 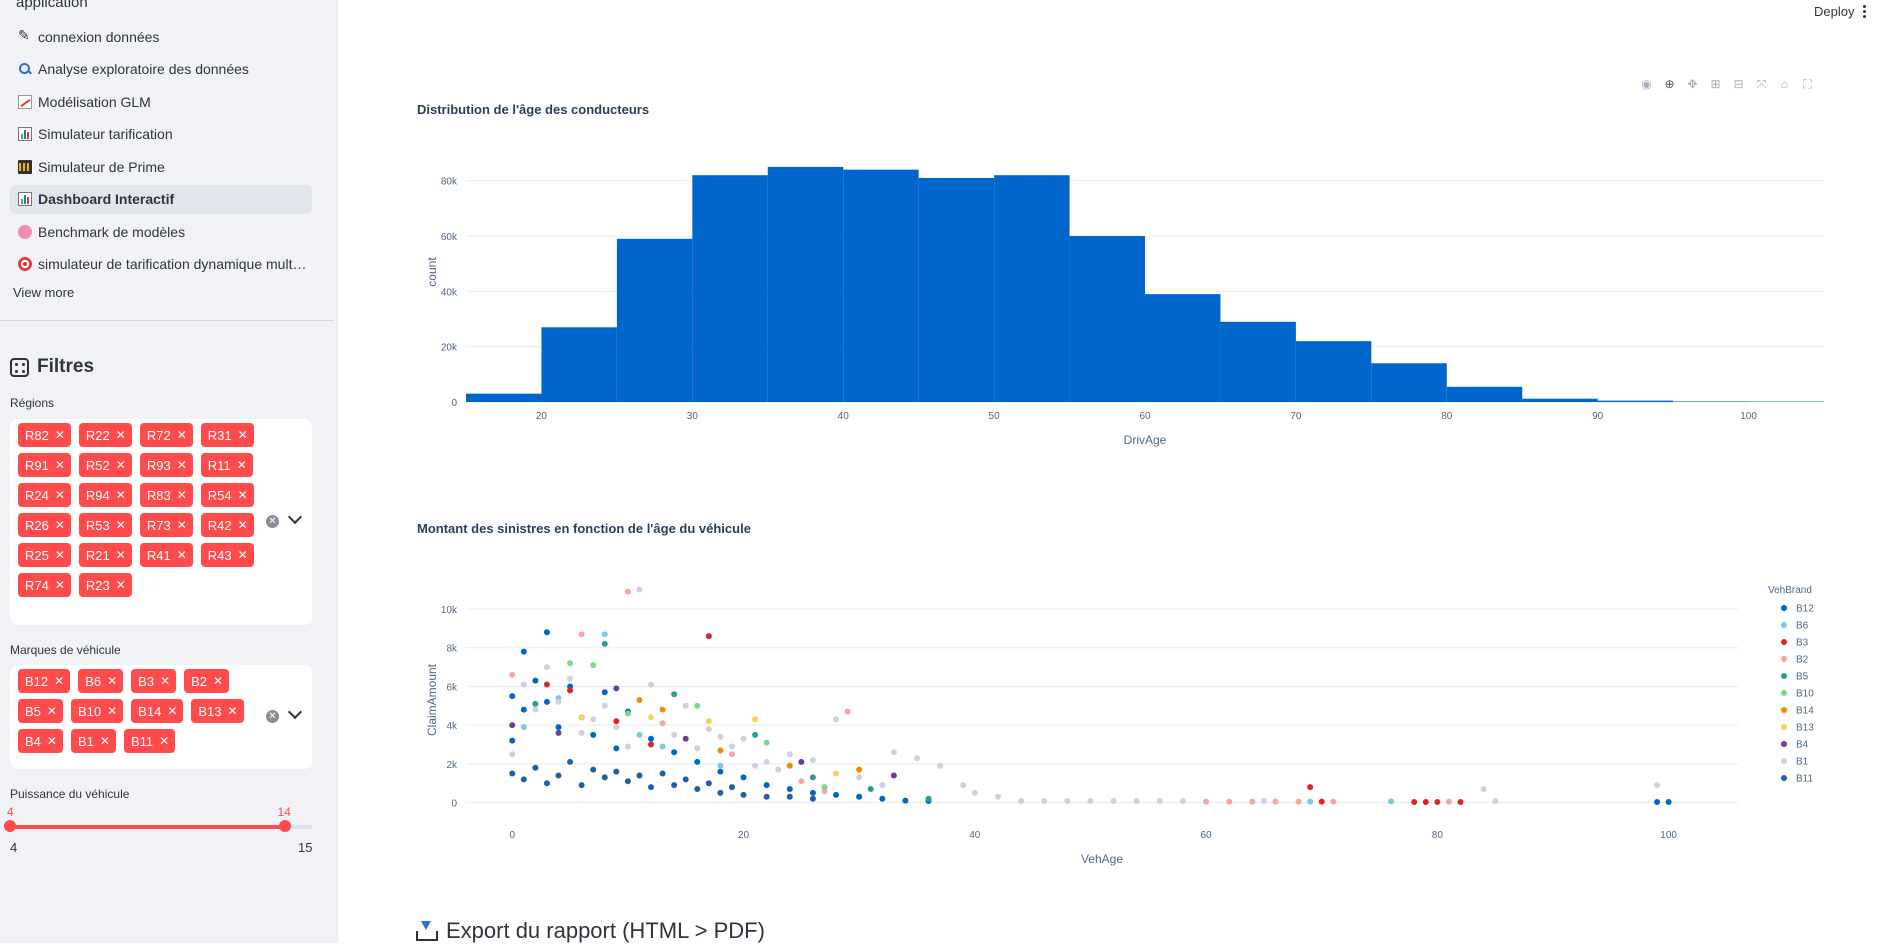 What do you see at coordinates (161, 827) in the screenshot?
I see `power-slider` at bounding box center [161, 827].